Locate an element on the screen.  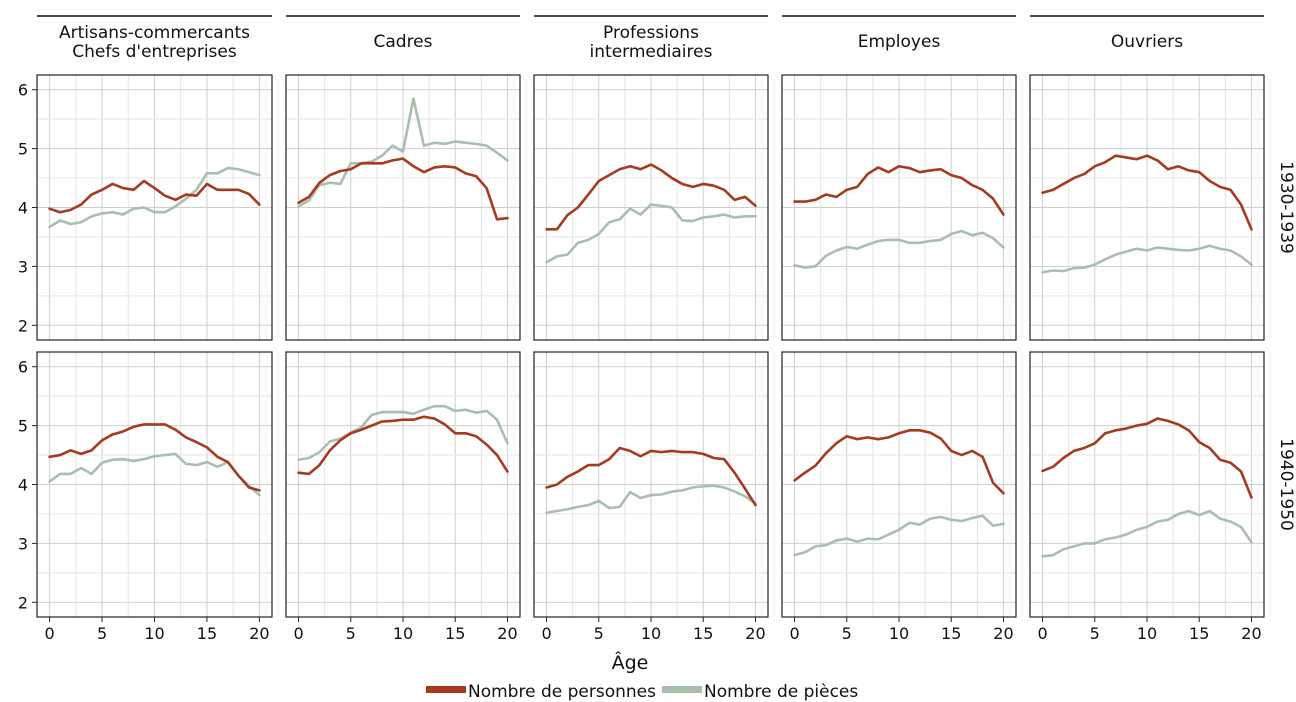
column-label: Professions intermediaires is located at coordinates (651, 42).